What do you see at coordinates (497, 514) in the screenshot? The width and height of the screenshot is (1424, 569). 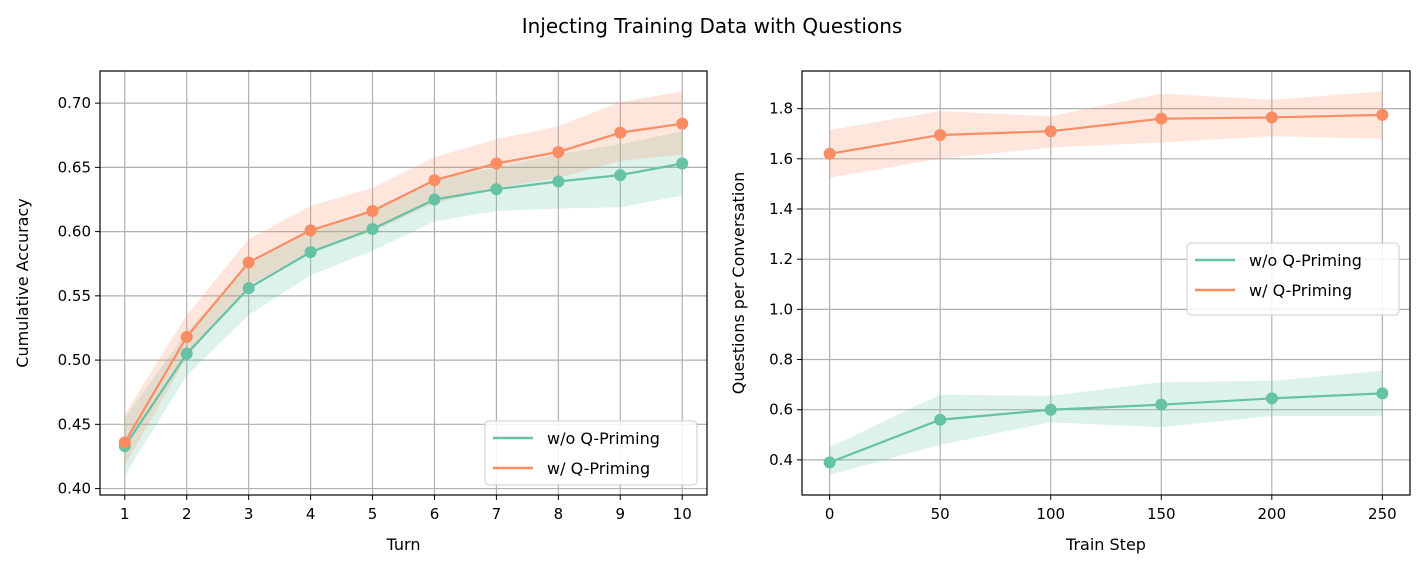 I see `x-tick-label: 7` at bounding box center [497, 514].